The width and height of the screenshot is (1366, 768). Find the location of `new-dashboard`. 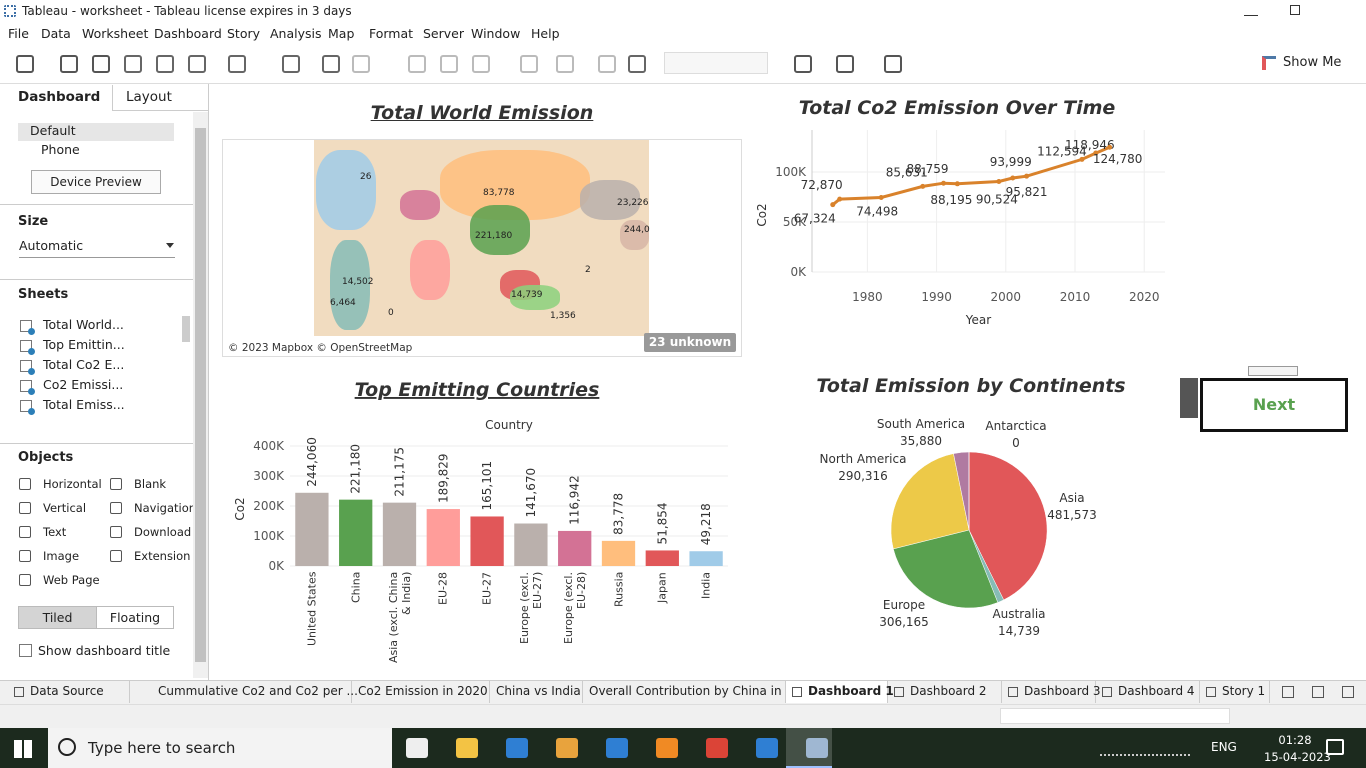

new-dashboard is located at coordinates (1318, 692).